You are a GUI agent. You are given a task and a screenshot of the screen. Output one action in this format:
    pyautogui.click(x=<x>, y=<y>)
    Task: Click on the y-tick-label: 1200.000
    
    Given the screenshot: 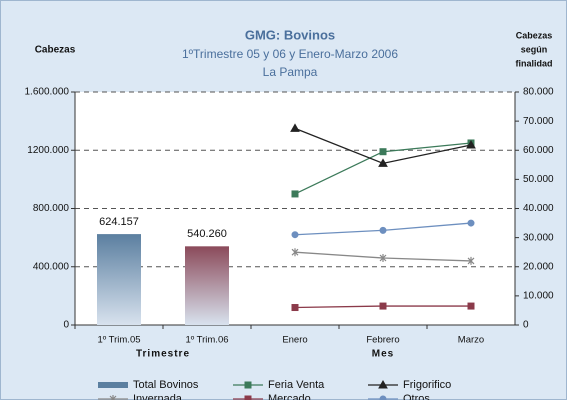 What is the action you would take?
    pyautogui.click(x=48, y=150)
    